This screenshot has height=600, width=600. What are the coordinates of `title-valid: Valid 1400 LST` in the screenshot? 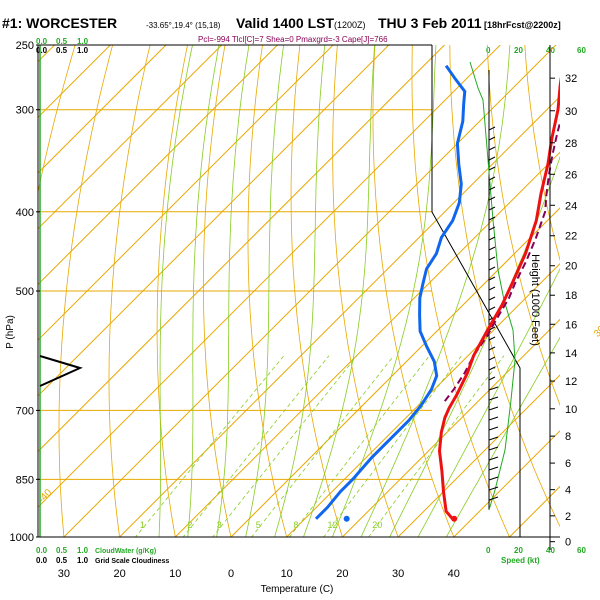 It's located at (285, 23).